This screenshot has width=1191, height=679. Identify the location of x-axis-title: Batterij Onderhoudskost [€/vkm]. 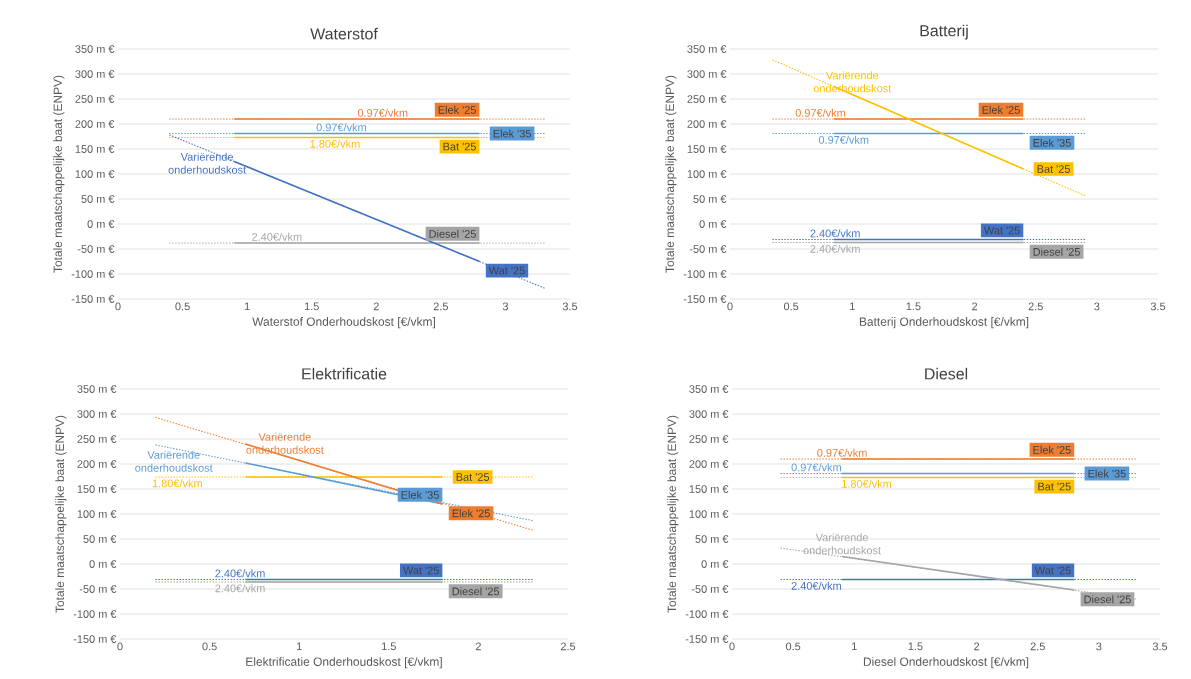
(944, 323).